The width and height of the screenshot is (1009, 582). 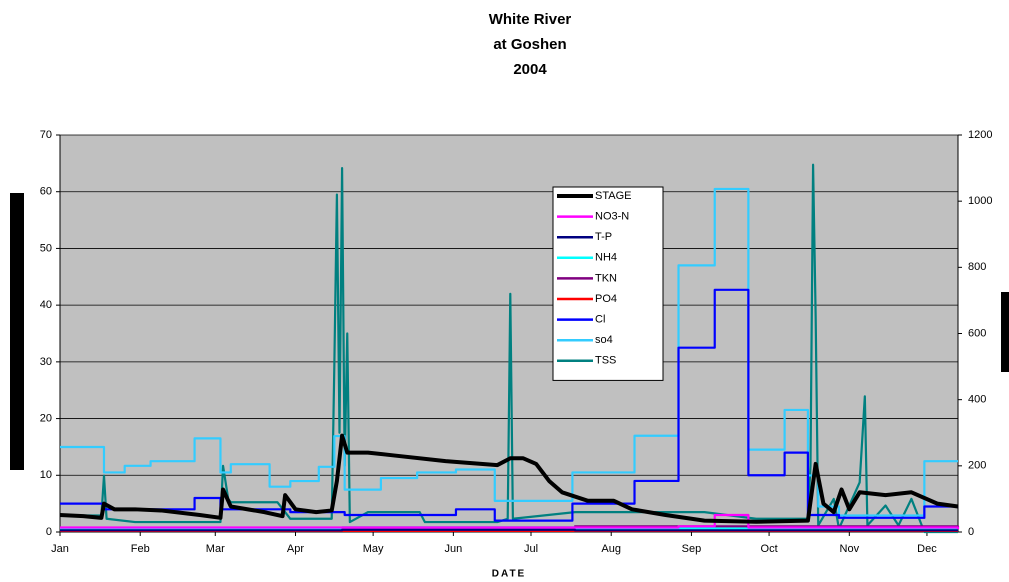 What do you see at coordinates (373, 549) in the screenshot?
I see `x-tick-label: May` at bounding box center [373, 549].